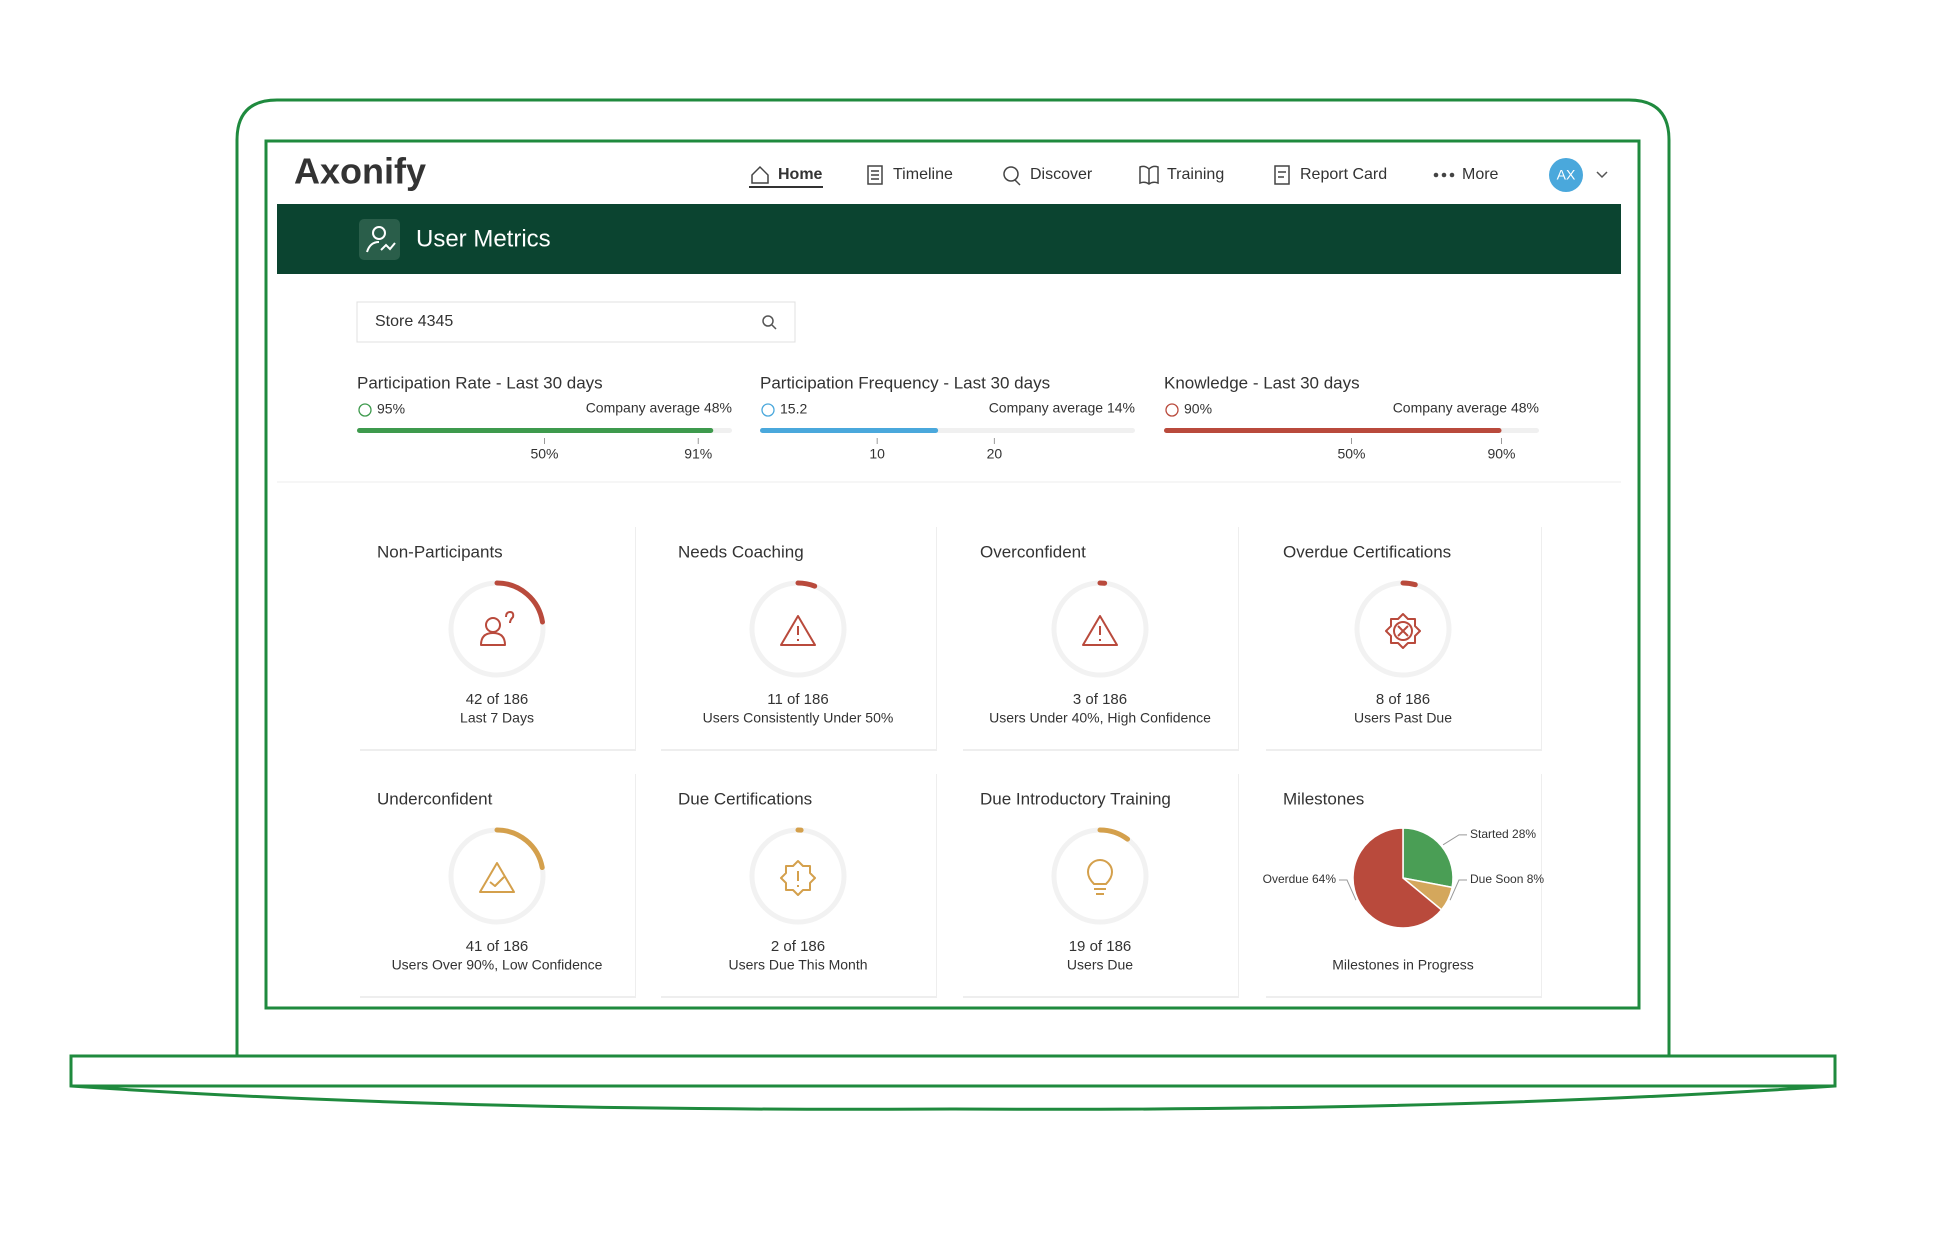  Describe the element at coordinates (1061, 174) in the screenshot. I see `nav-item: Discover` at that location.